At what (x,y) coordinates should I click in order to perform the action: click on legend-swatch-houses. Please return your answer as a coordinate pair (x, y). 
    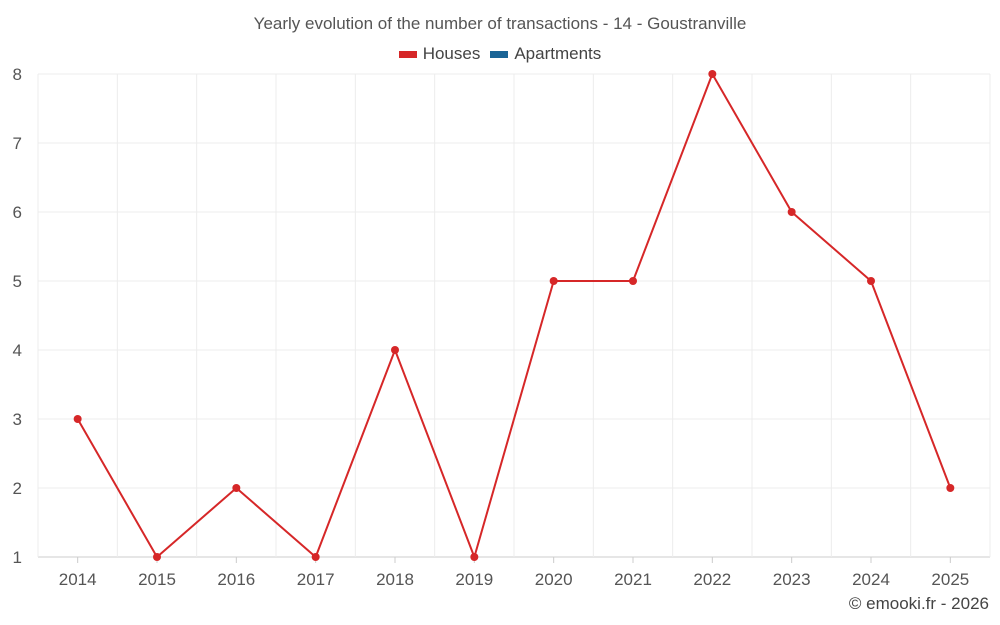
    Looking at the image, I should click on (407, 54).